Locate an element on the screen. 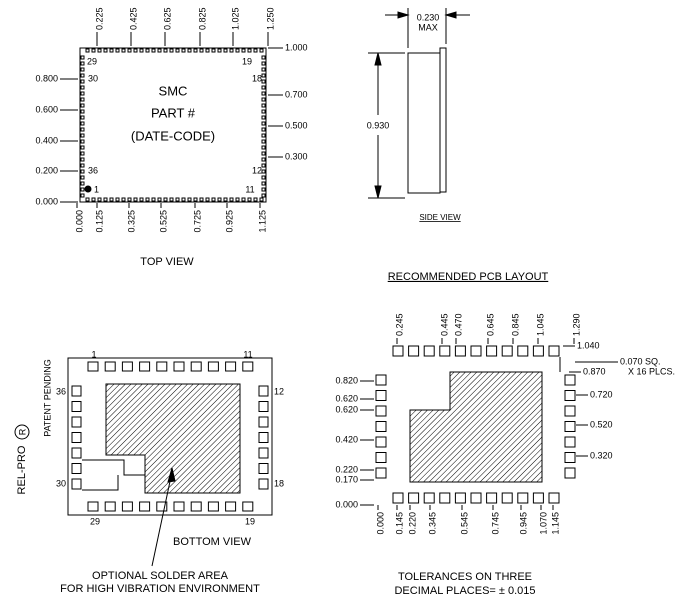 Image resolution: width=685 pixels, height=598 pixels. dim-label: 0.520 is located at coordinates (601, 424).